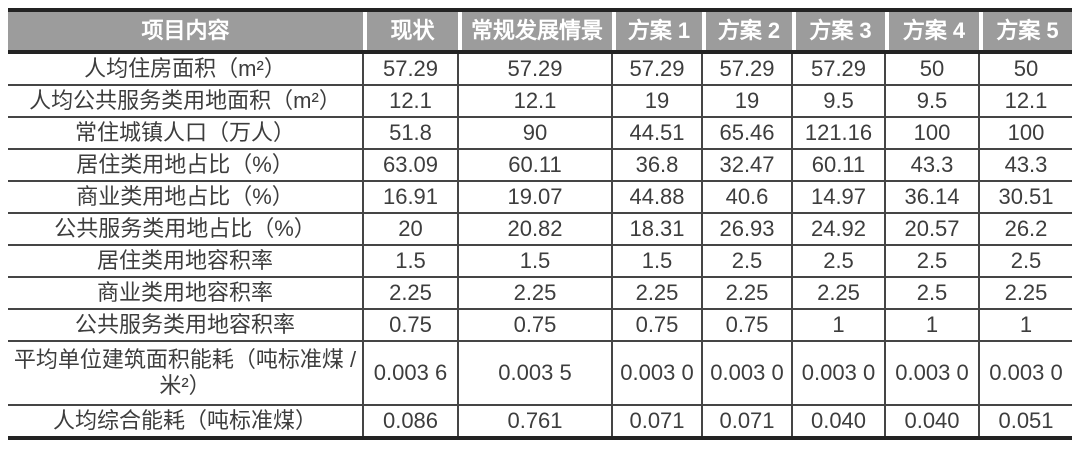 Image resolution: width=1080 pixels, height=451 pixels. Describe the element at coordinates (1025, 229) in the screenshot. I see `table-cell: 26.2` at that location.